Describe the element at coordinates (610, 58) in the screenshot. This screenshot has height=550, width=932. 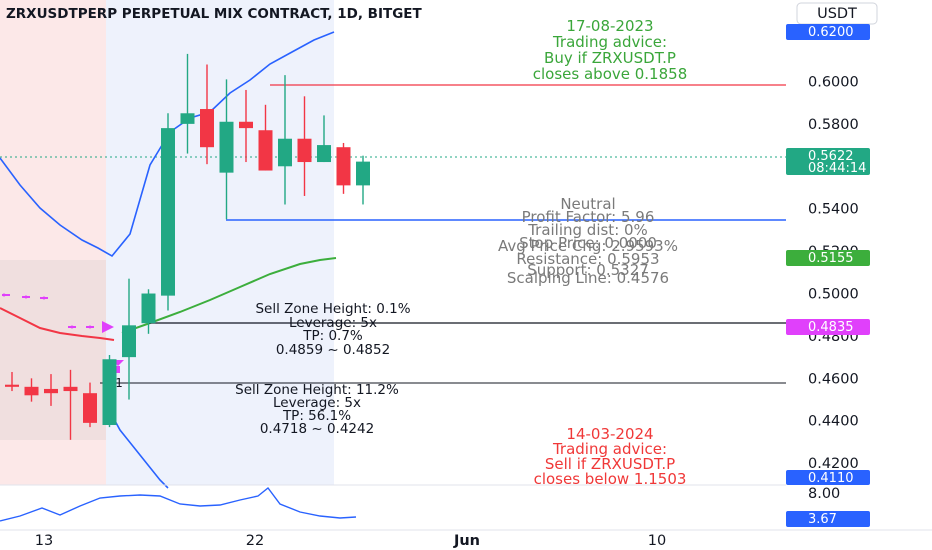
I see `buy-advice-condition: Buy if ZRXUSDT.P` at that location.